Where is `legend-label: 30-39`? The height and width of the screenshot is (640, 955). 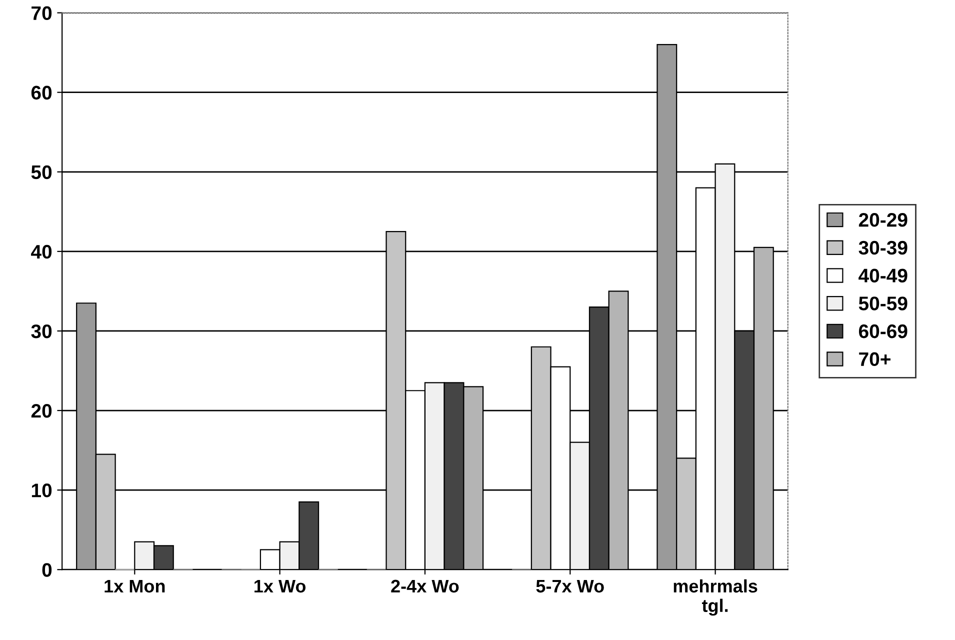 legend-label: 30-39 is located at coordinates (883, 247).